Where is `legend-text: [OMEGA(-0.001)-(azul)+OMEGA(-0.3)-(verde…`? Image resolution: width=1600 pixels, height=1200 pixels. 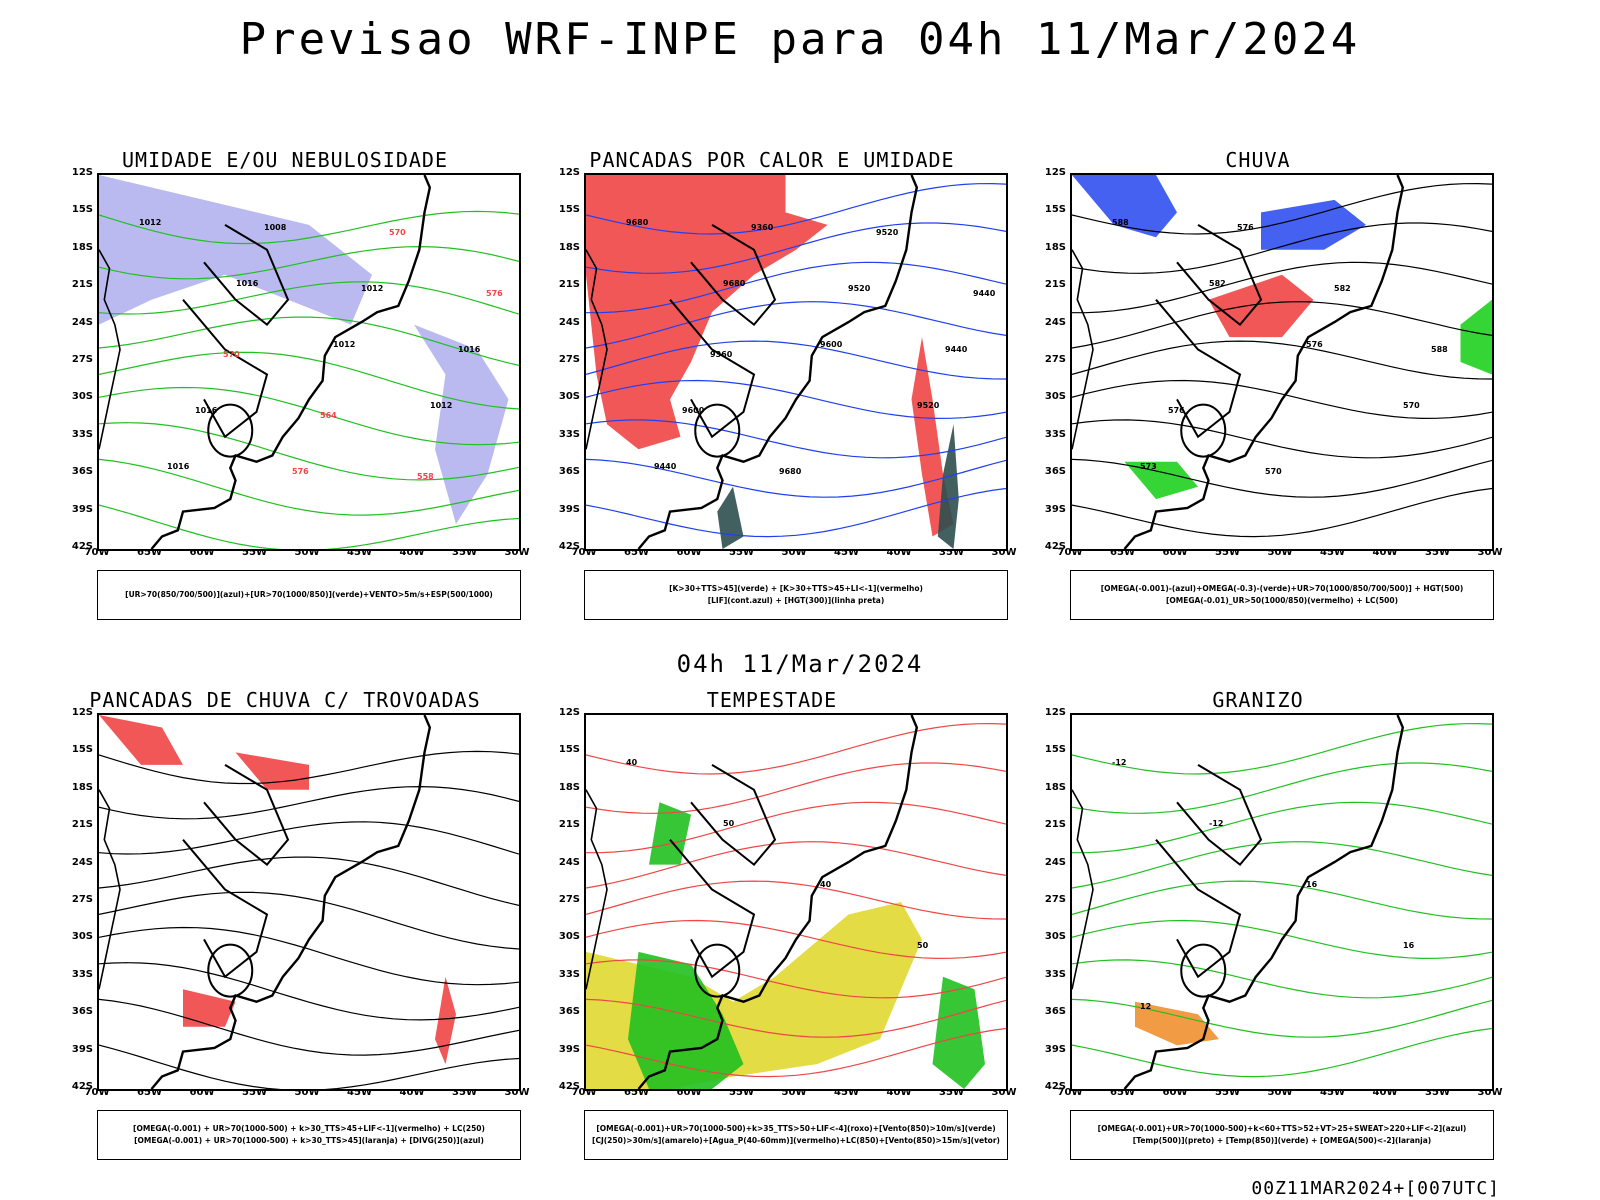
legend-text: [OMEGA(-0.001)-(azul)+OMEGA(-0.3)-(verde… is located at coordinates (1282, 588).